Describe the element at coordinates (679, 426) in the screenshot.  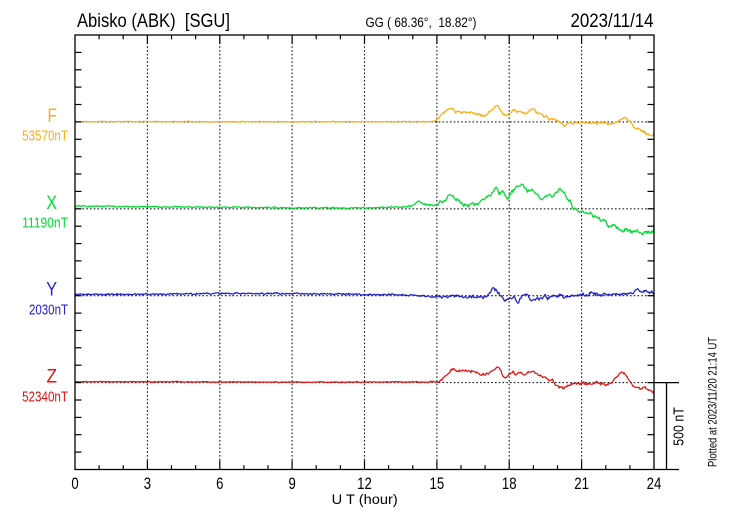
I see `svg-text: 500 nT` at that location.